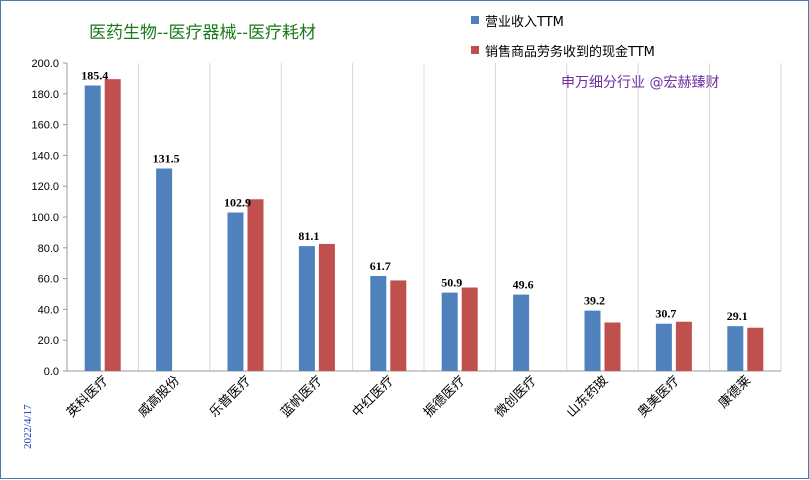 The width and height of the screenshot is (809, 480). What do you see at coordinates (87, 396) in the screenshot?
I see `x-category-label: 英科医疗` at bounding box center [87, 396].